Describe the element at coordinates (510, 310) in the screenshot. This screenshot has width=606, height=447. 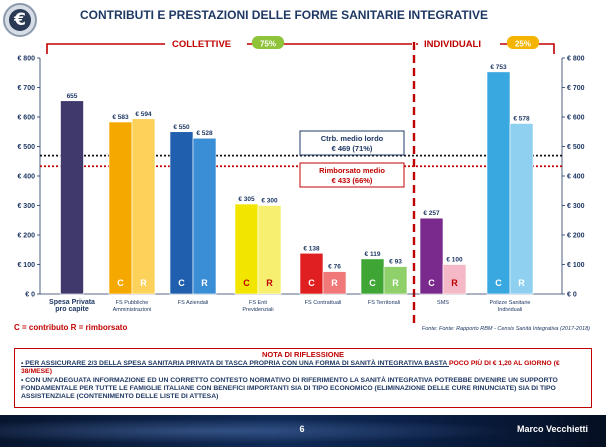
I see `category-label: Individuali` at that location.